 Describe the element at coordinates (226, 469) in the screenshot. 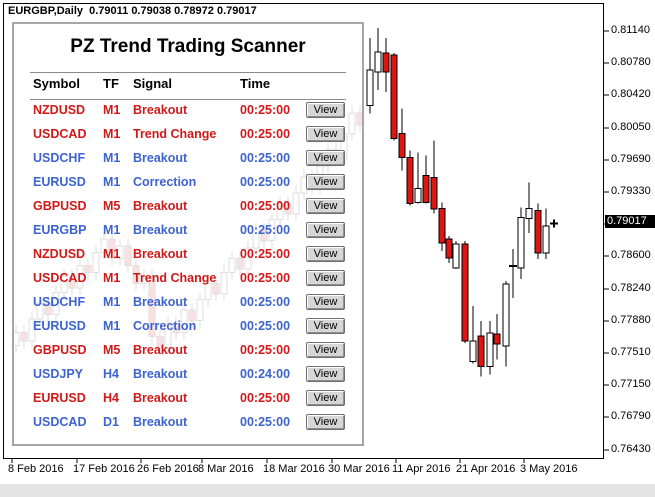

I see `date-axis-label: 8 Mar 2016` at that location.